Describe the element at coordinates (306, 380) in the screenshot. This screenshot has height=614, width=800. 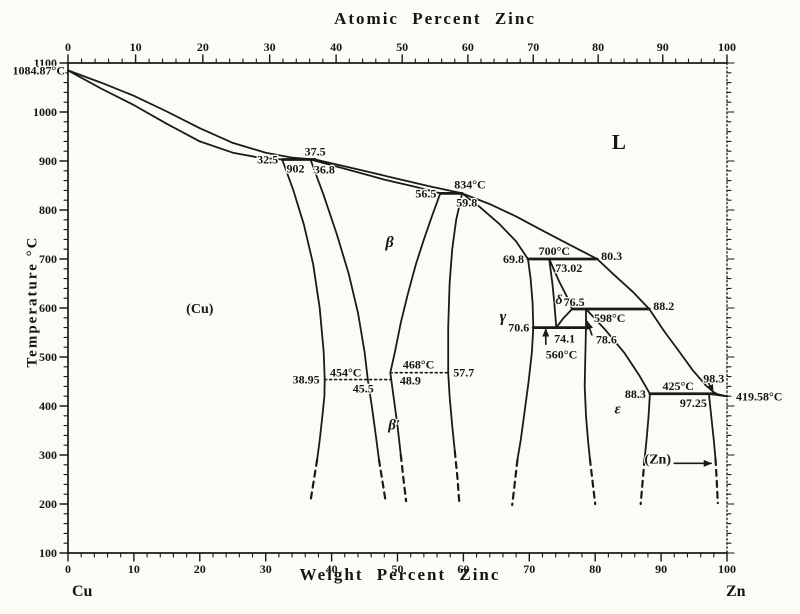
I see `annotation-38.95: 38.95` at that location.